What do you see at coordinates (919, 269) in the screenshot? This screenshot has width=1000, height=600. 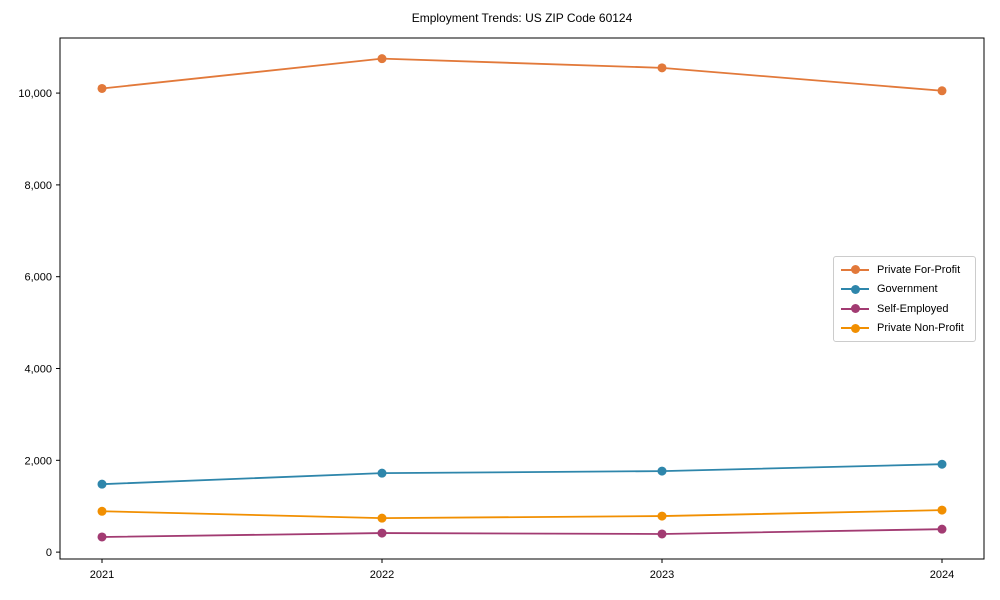 I see `legend-label: Private For-Profit` at bounding box center [919, 269].